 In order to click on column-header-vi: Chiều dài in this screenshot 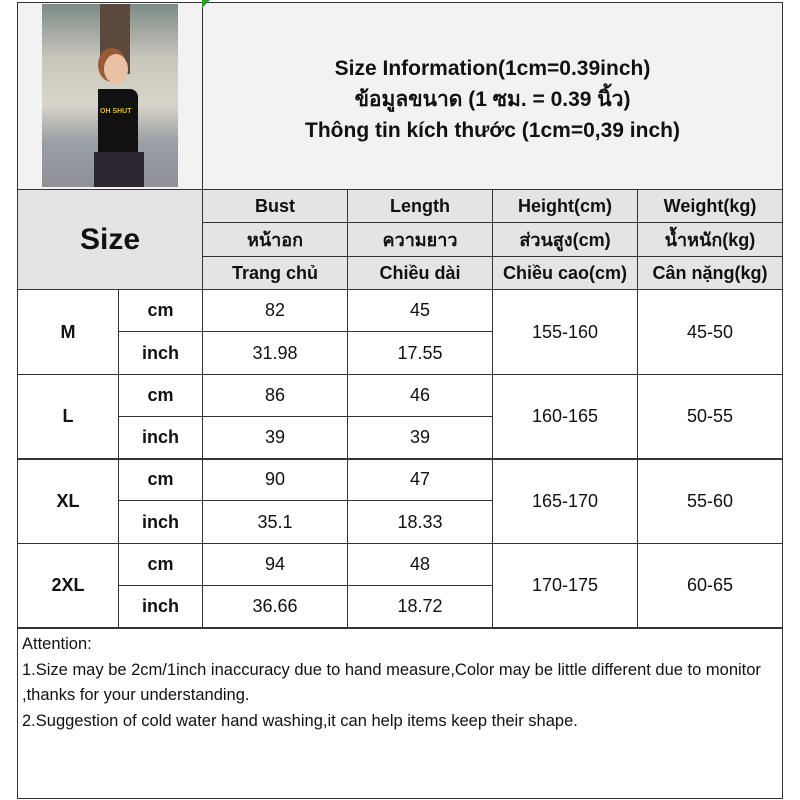, I will do `click(420, 273)`.